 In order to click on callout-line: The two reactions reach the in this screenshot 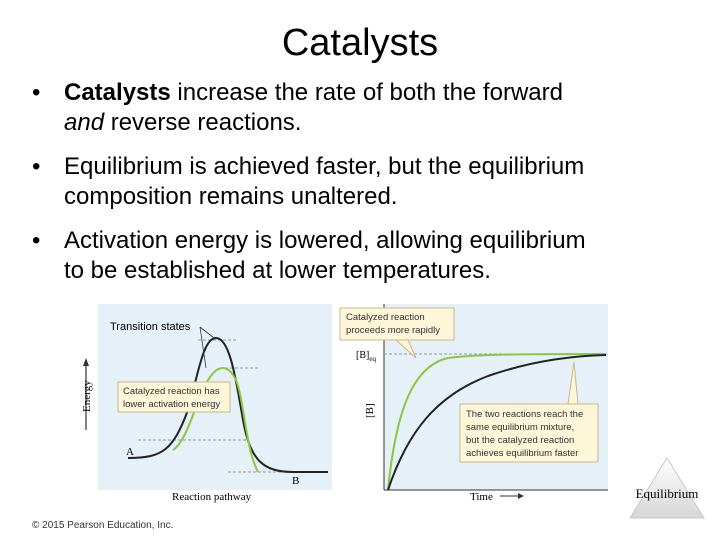, I will do `click(524, 414)`.